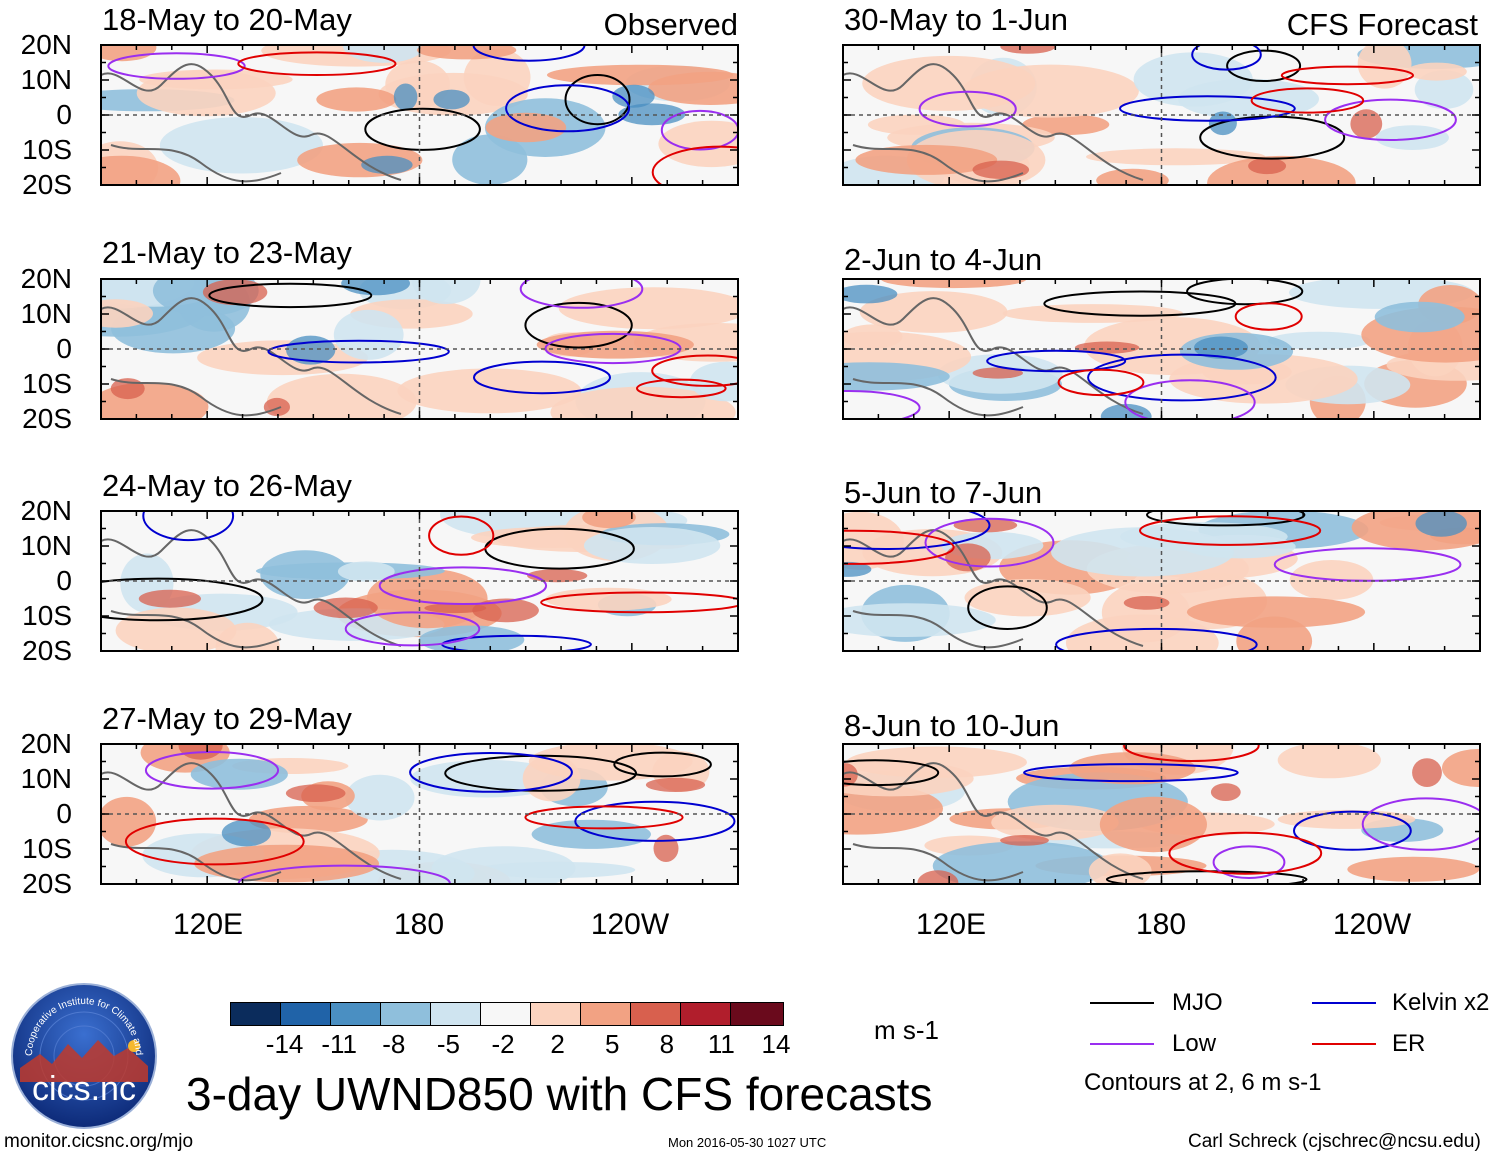  I want to click on colorbar-level-label: 2, so click(557, 1044).